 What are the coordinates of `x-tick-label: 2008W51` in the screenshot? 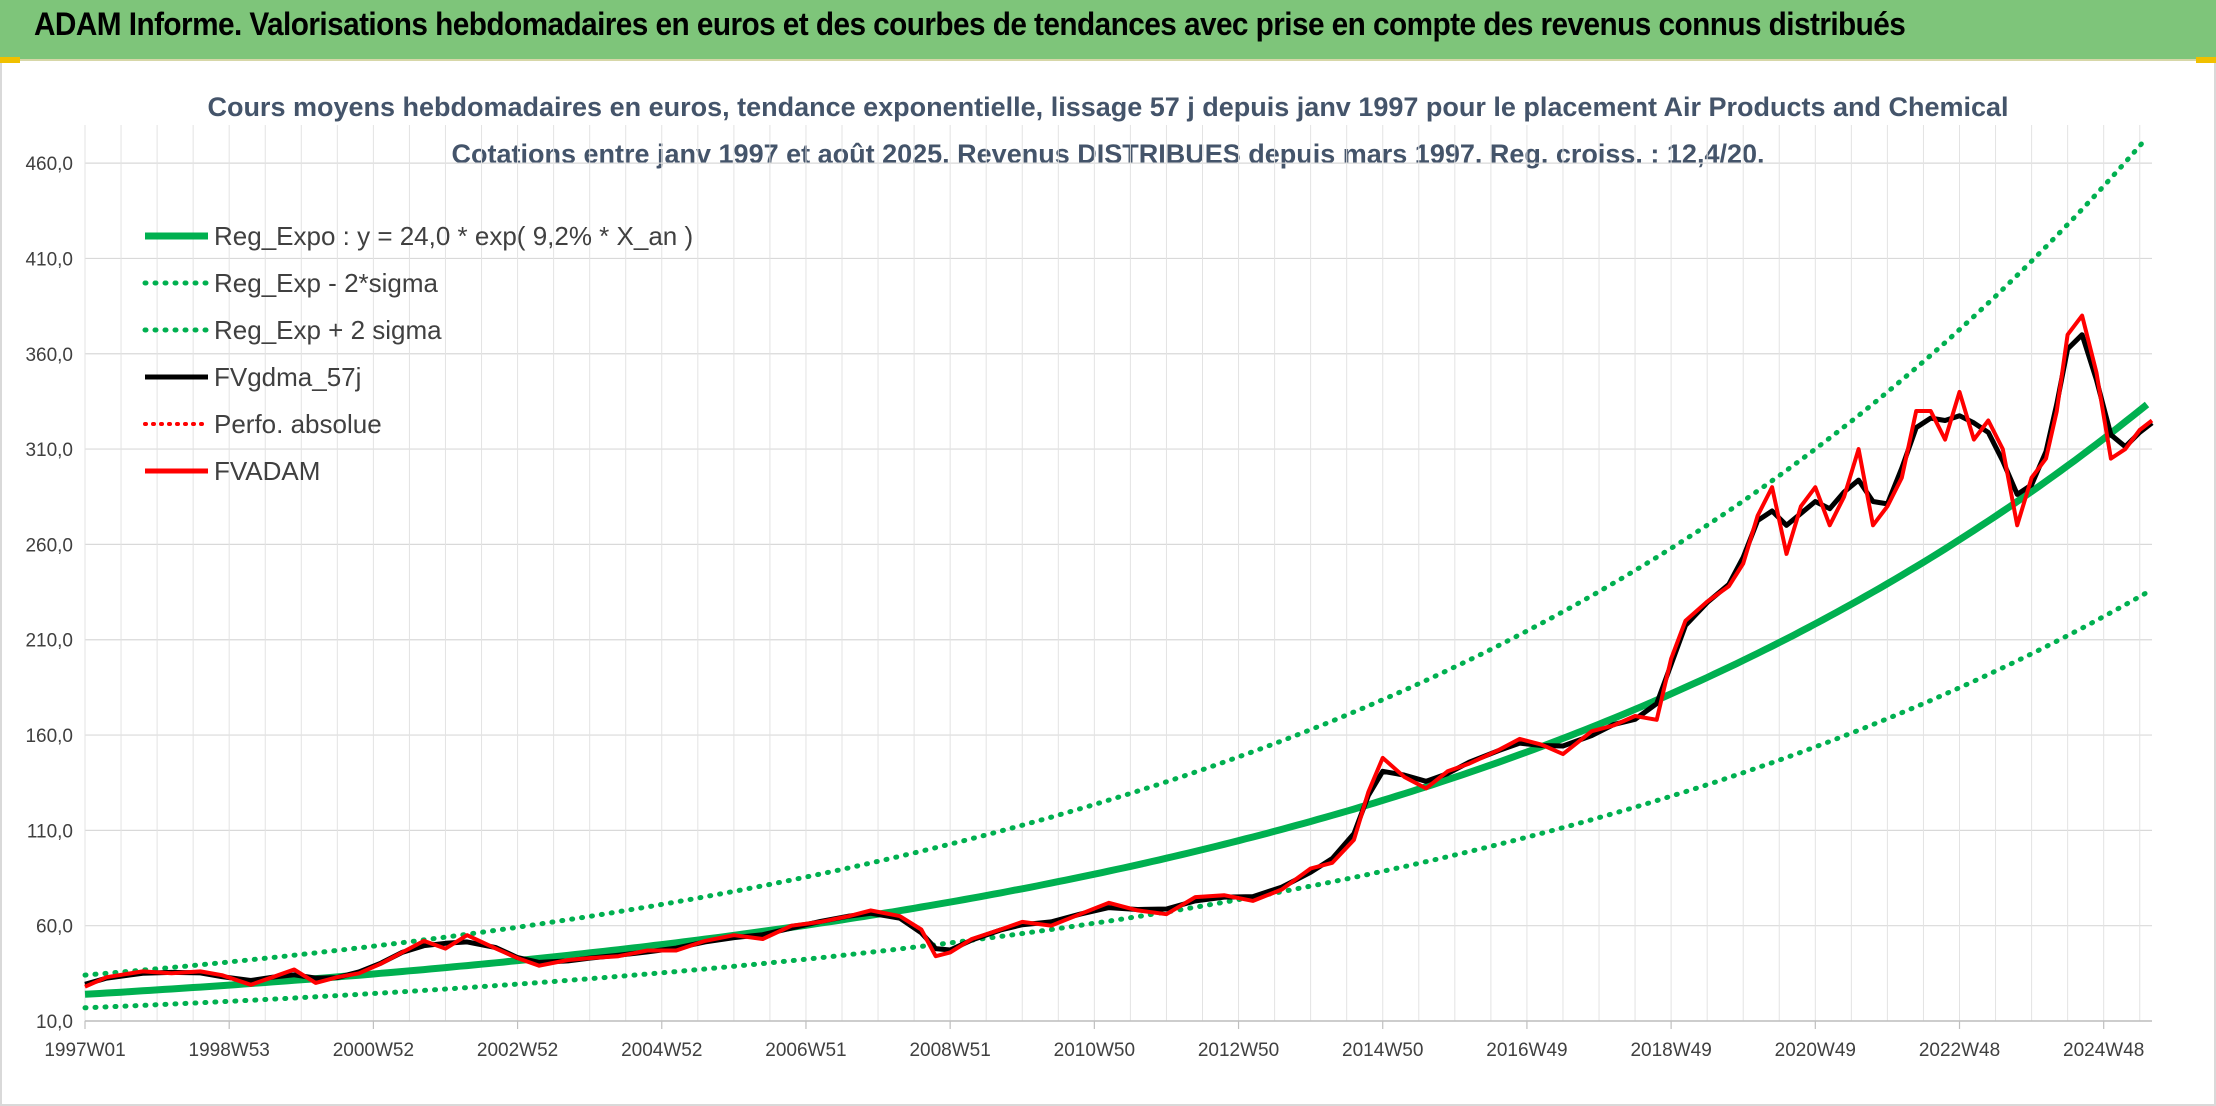 It's located at (949, 1050).